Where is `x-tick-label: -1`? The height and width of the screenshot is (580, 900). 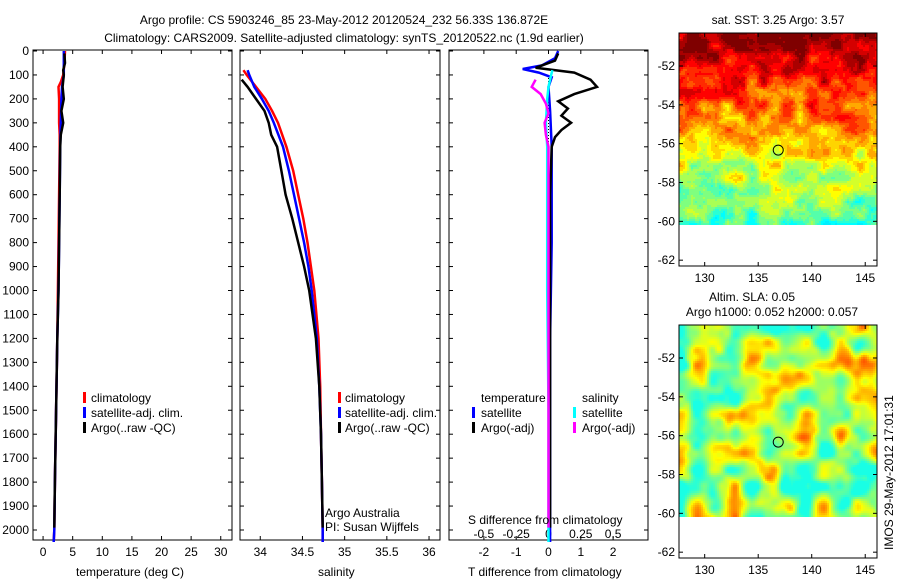
x-tick-label: -1 is located at coordinates (516, 552).